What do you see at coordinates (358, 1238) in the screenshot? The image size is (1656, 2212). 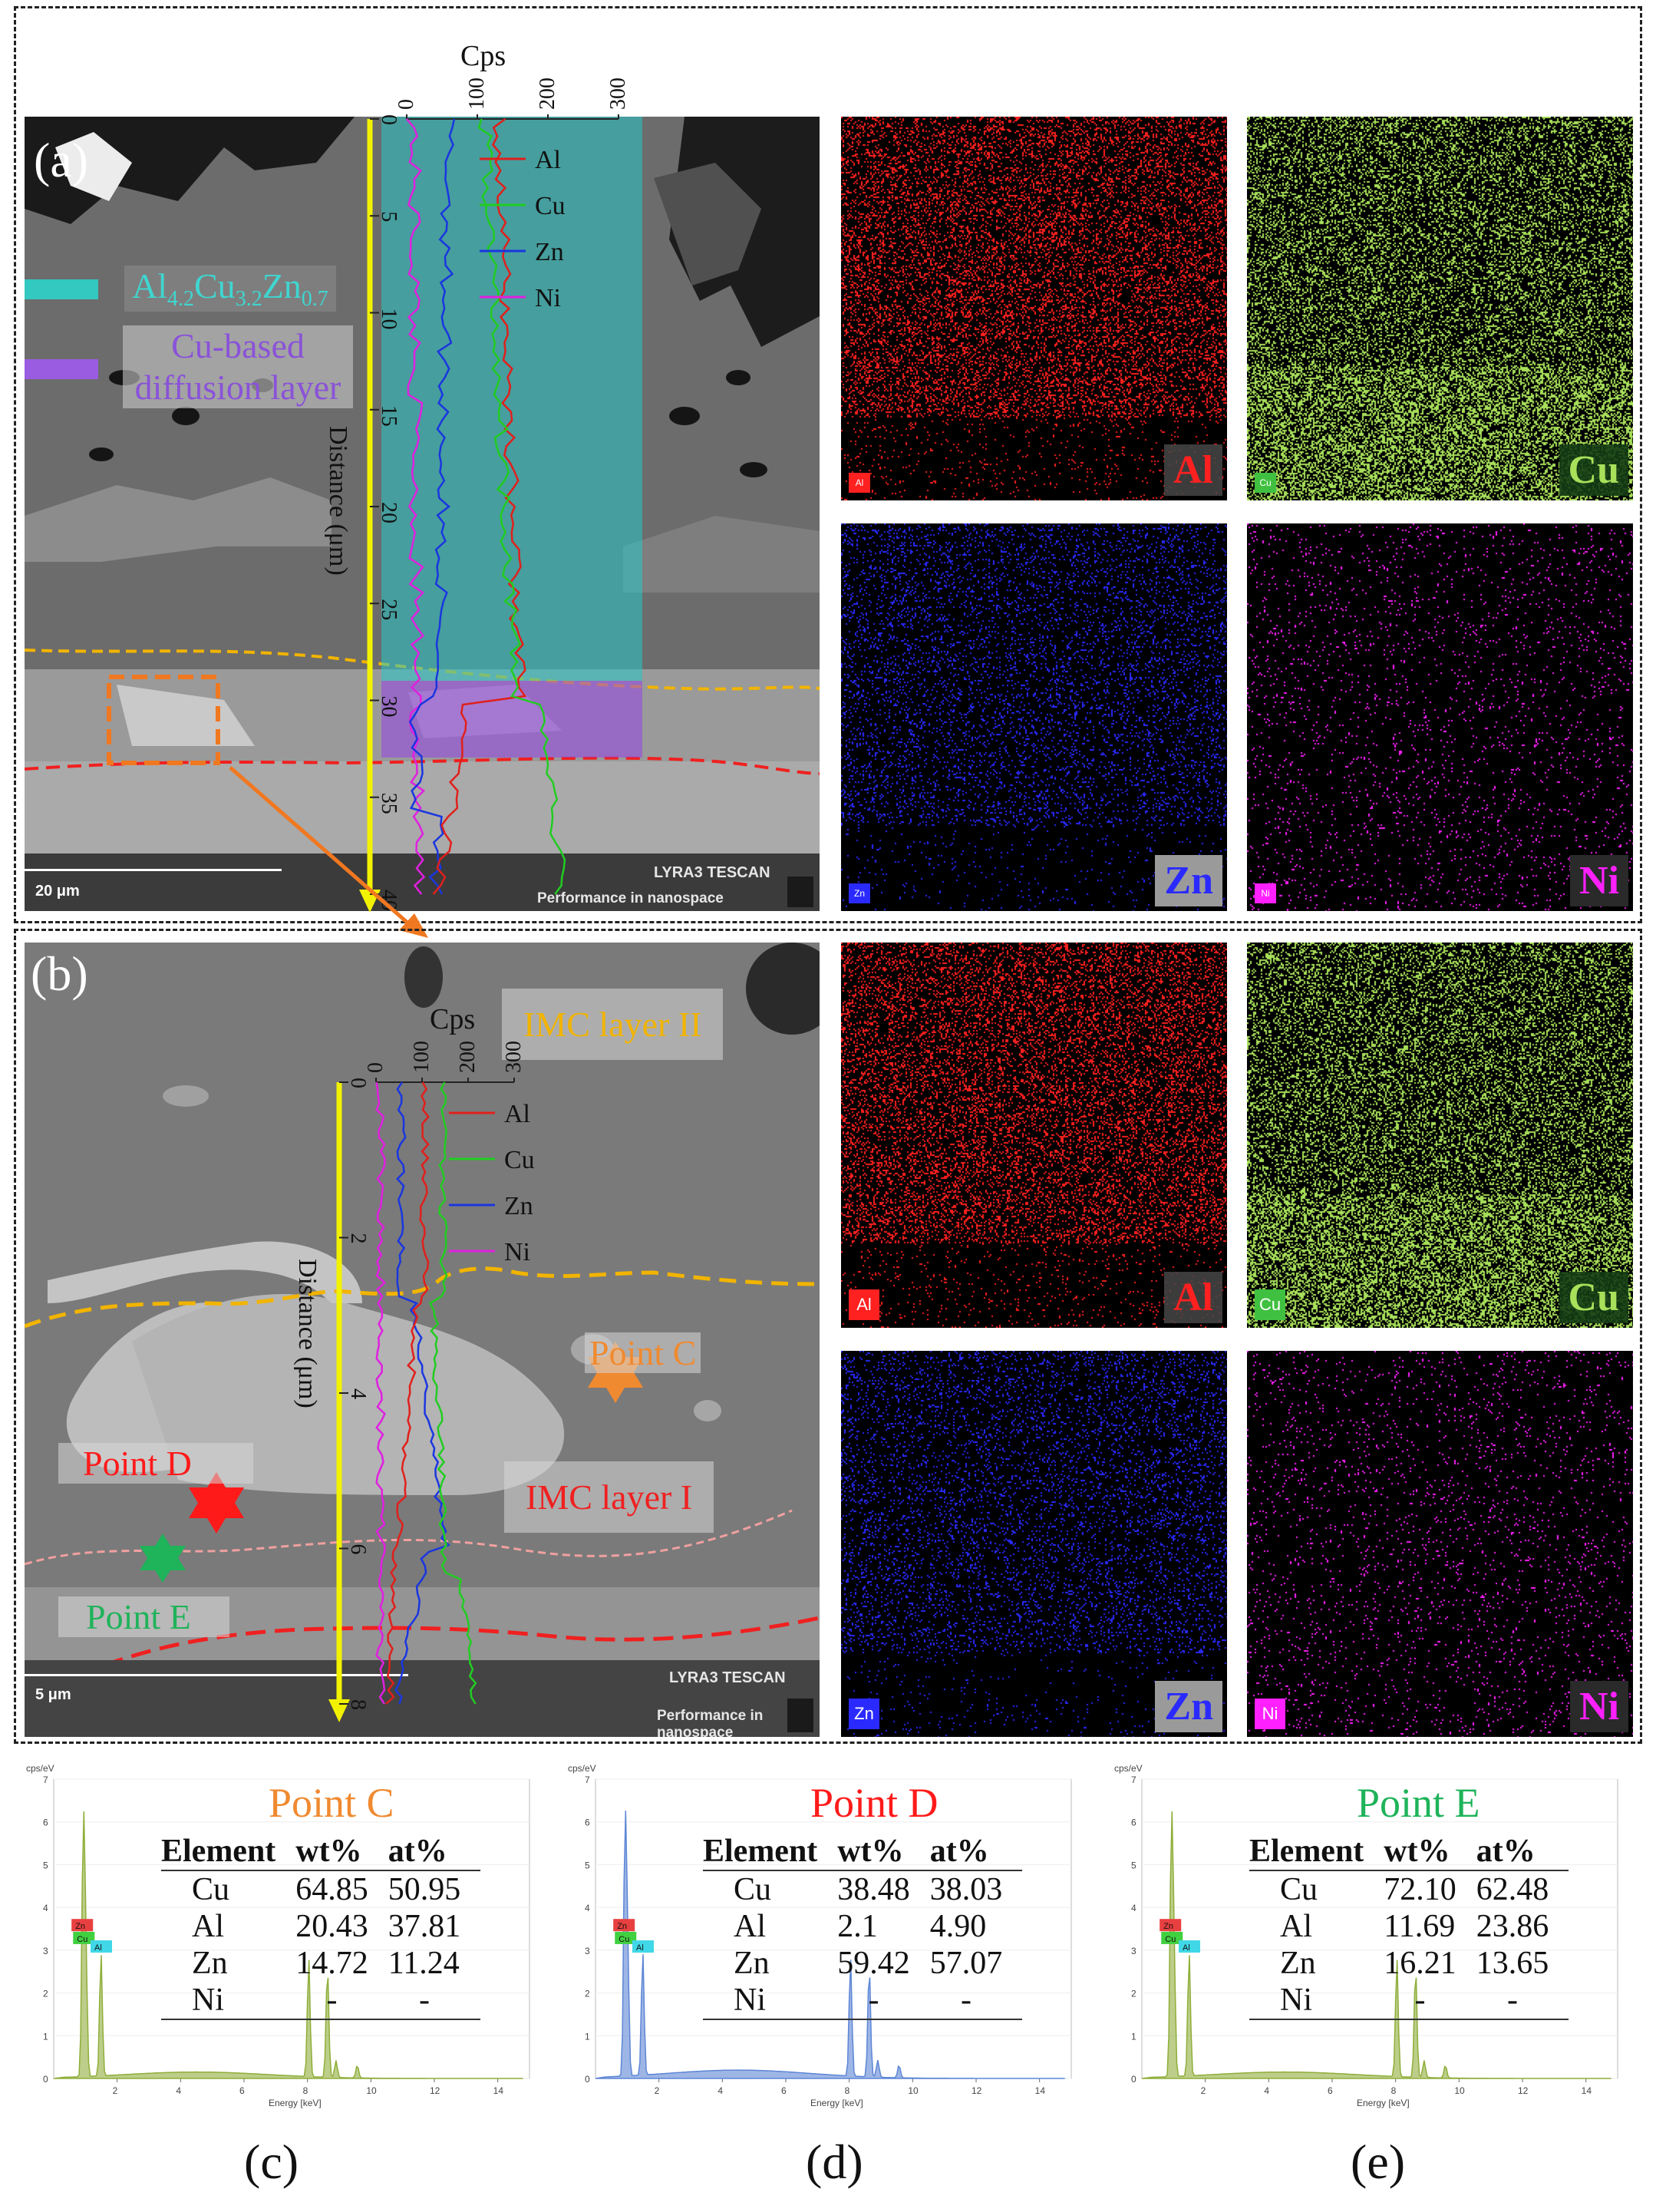 I see `distance-tick-label: 2` at bounding box center [358, 1238].